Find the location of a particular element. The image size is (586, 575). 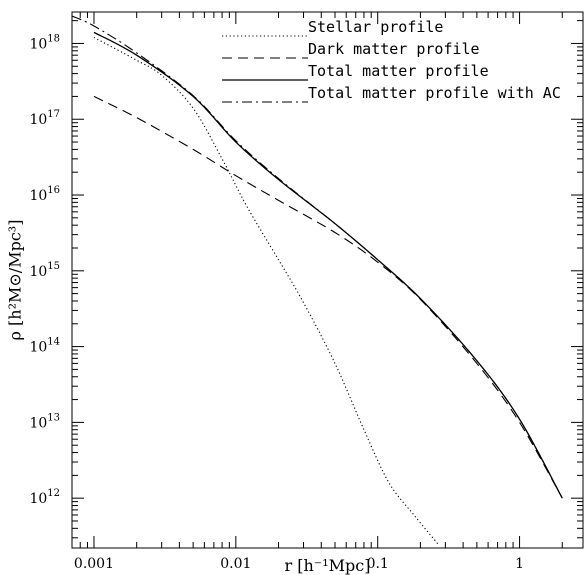

x-tick-label: 0.1 is located at coordinates (378, 564).